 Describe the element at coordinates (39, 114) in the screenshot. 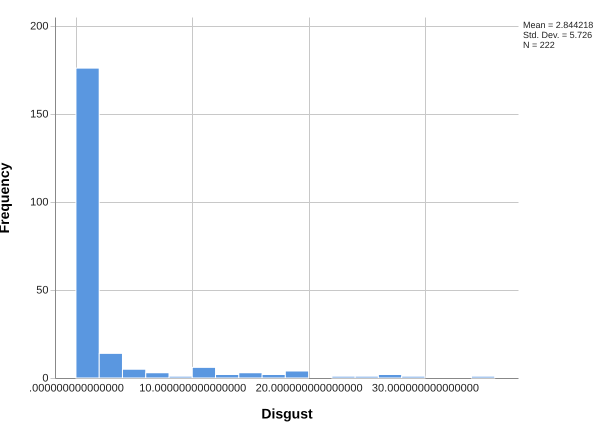

I see `y-tick-label: 150` at that location.